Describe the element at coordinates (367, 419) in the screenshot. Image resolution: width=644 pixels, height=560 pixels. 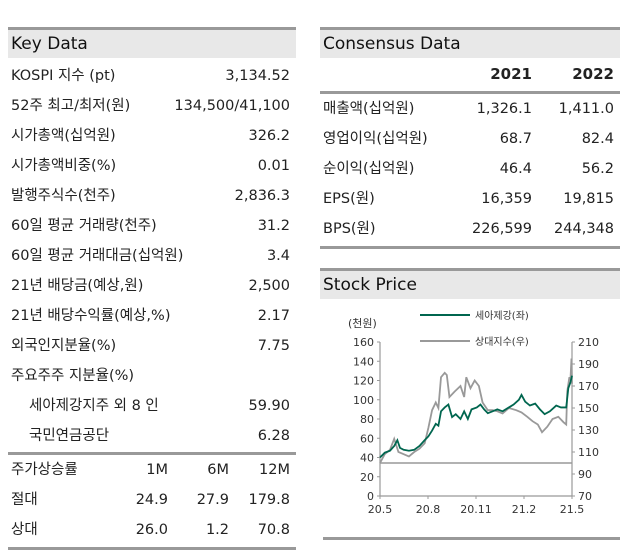
I see `y-tick-label: 80` at that location.